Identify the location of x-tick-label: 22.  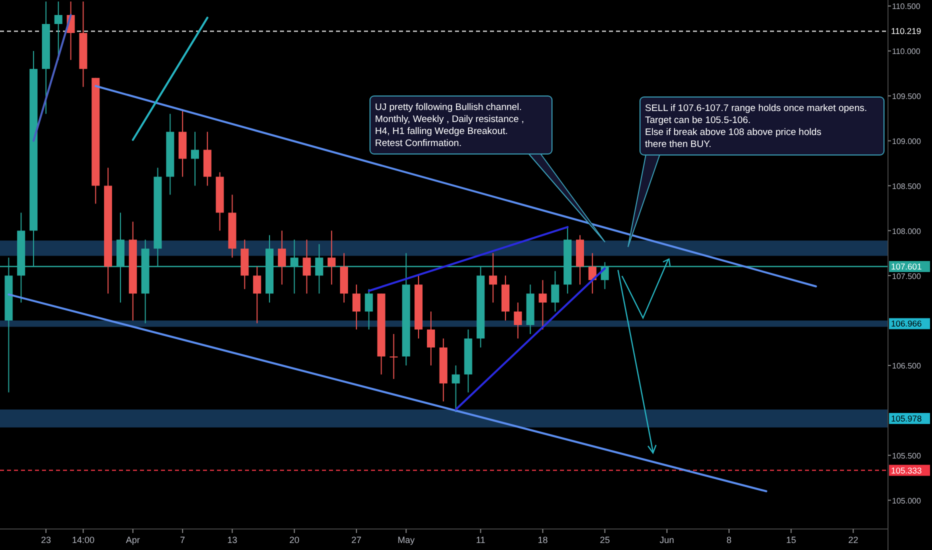
(853, 540).